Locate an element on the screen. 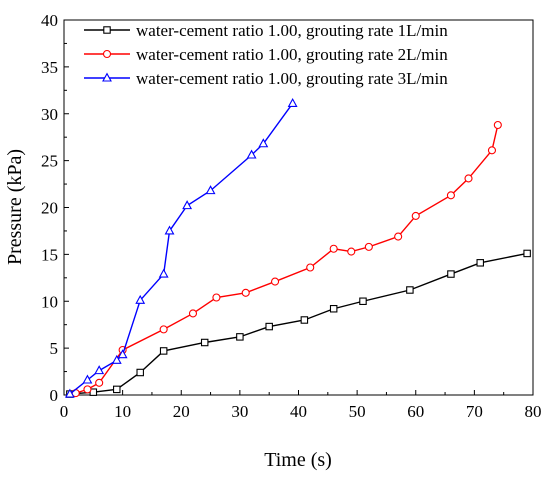 This screenshot has width=550, height=477. x-tick-label: 80 is located at coordinates (533, 411).